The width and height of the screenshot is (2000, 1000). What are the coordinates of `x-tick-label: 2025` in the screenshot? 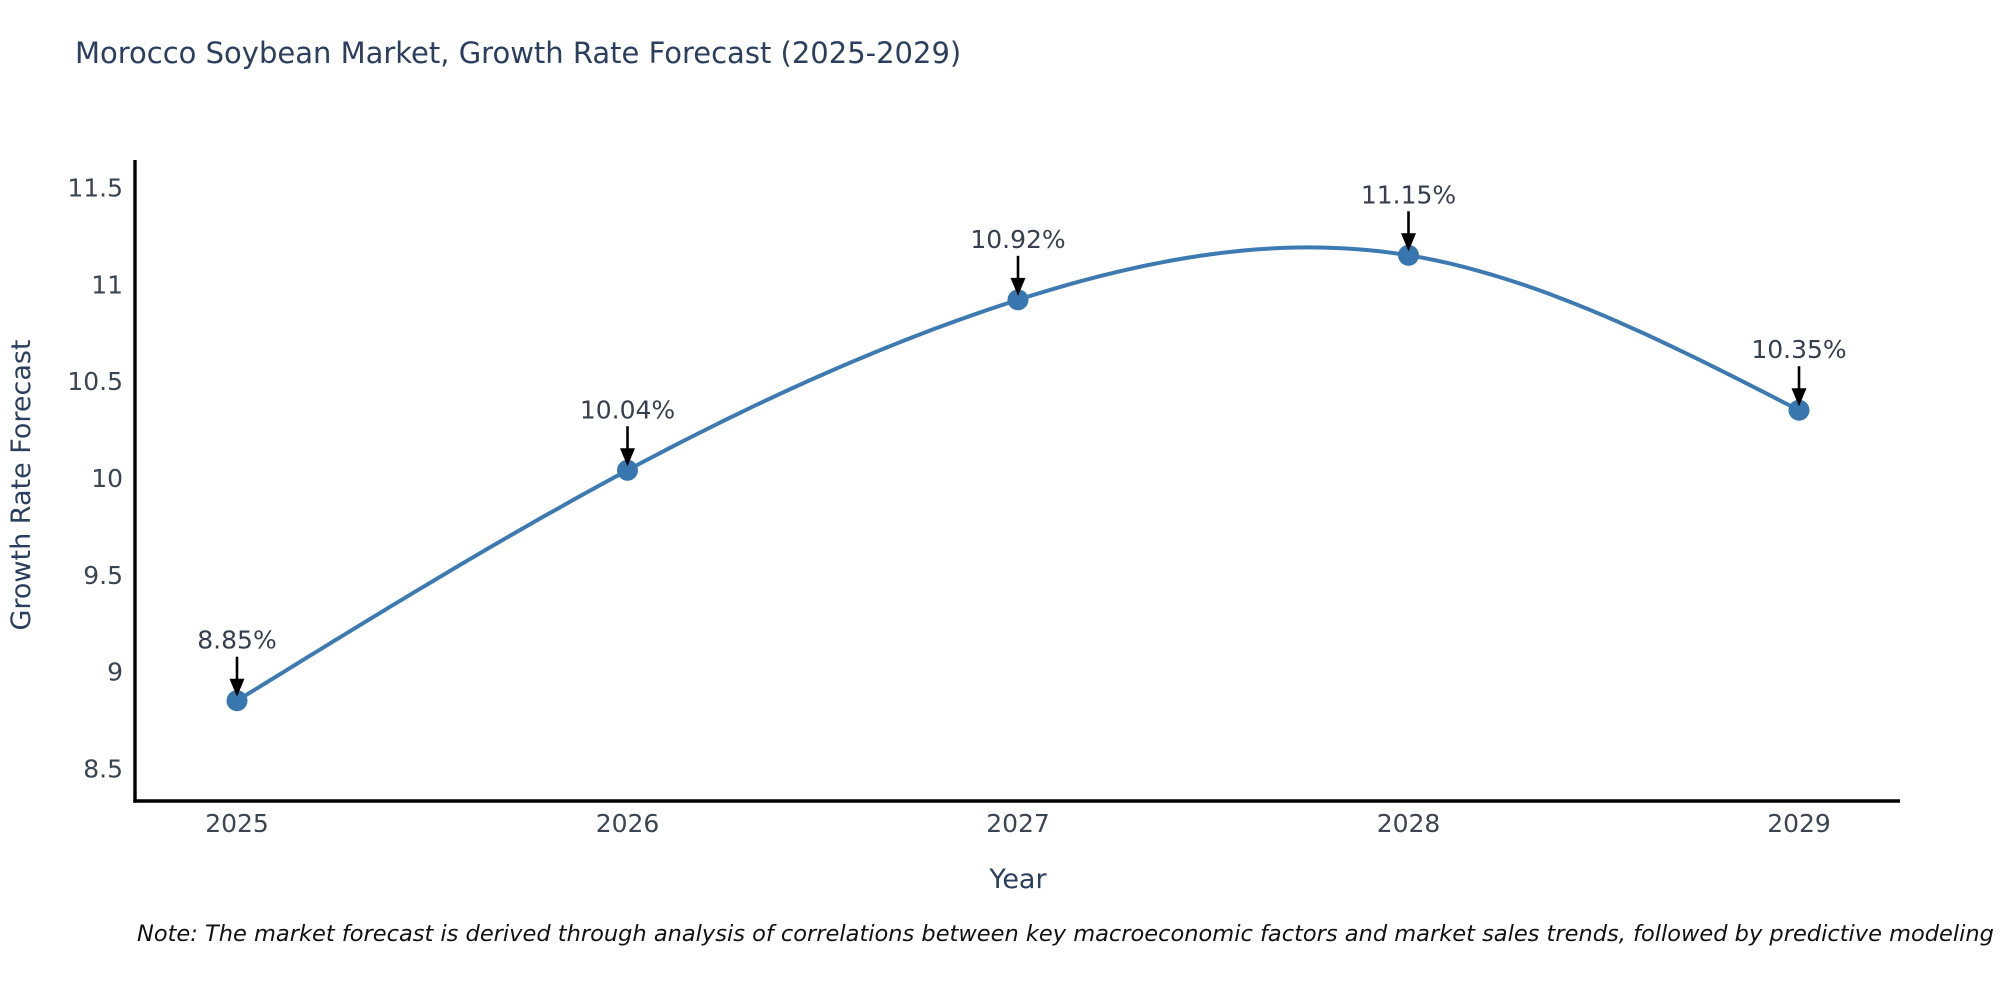 It's located at (237, 823).